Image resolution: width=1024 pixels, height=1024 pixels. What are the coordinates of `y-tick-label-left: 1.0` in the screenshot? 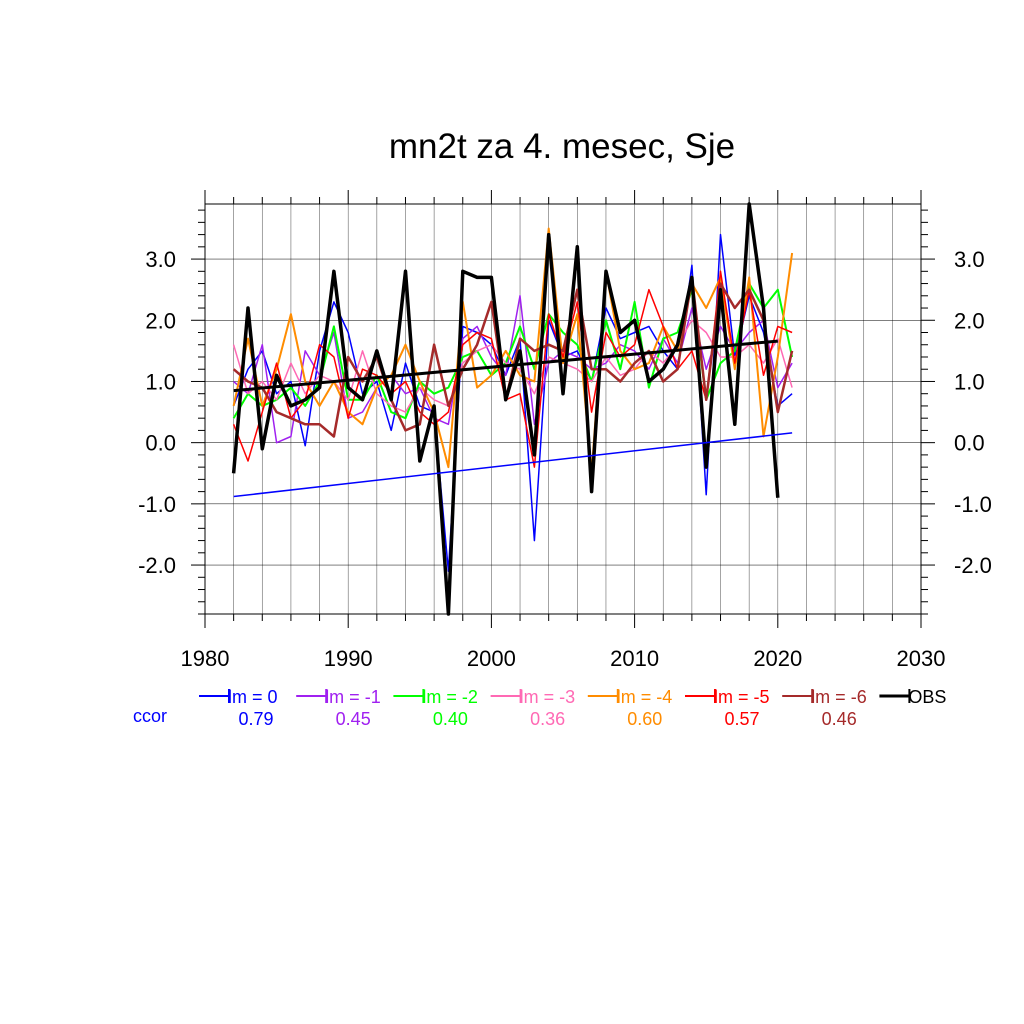 It's located at (160, 381).